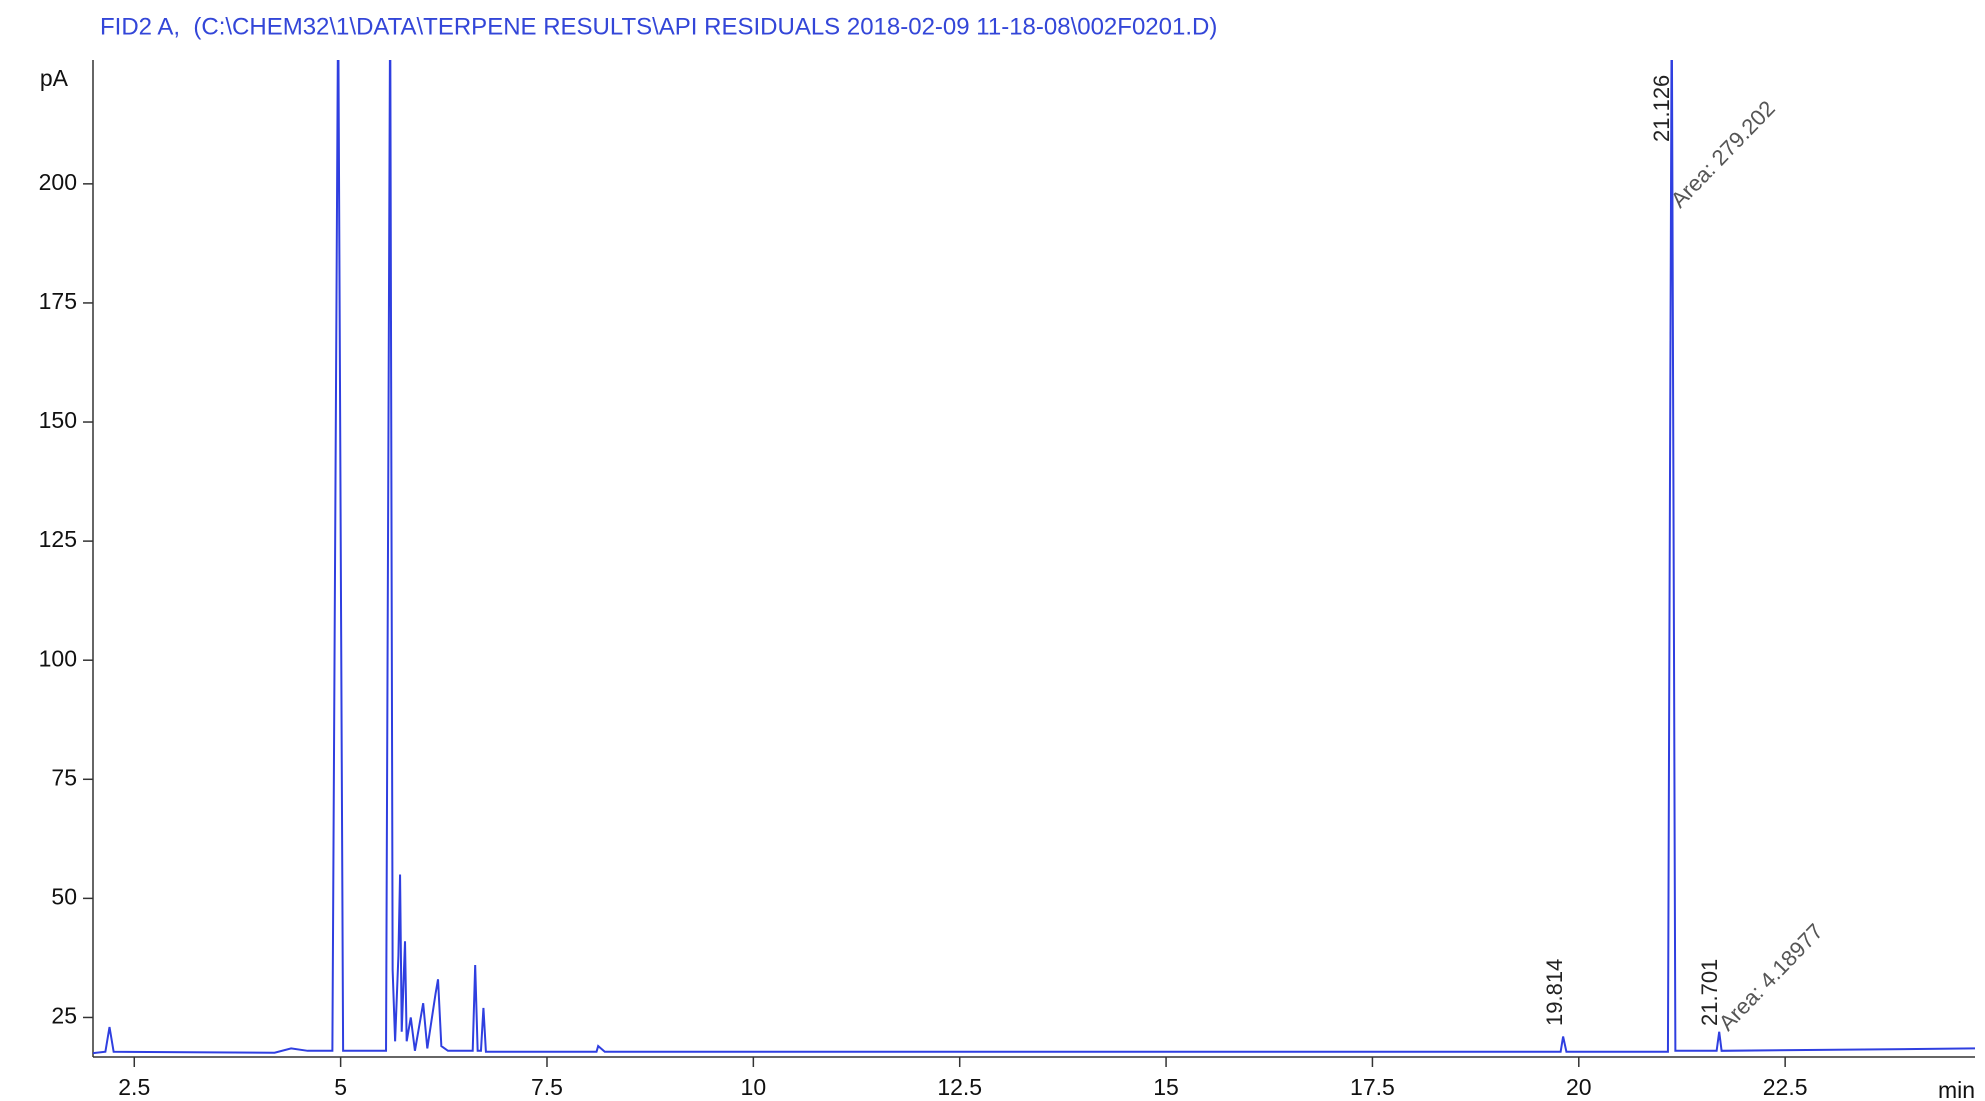 The height and width of the screenshot is (1101, 1985). Describe the element at coordinates (58, 539) in the screenshot. I see `y-tick-label: 125` at that location.